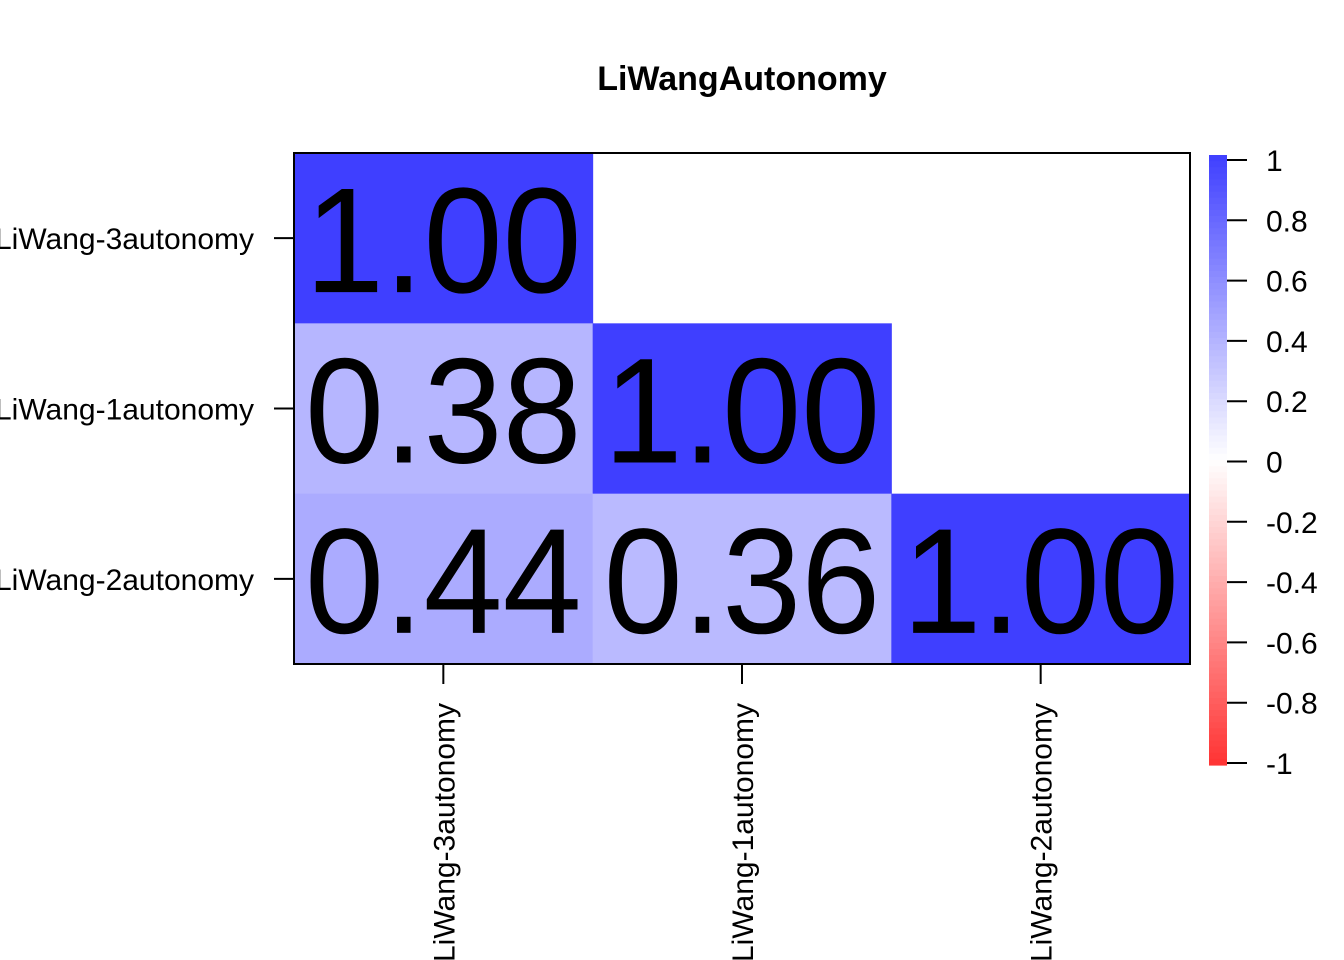 The height and width of the screenshot is (960, 1344). What do you see at coordinates (1292, 523) in the screenshot?
I see `colorbar-tick-label: -0.2` at bounding box center [1292, 523].